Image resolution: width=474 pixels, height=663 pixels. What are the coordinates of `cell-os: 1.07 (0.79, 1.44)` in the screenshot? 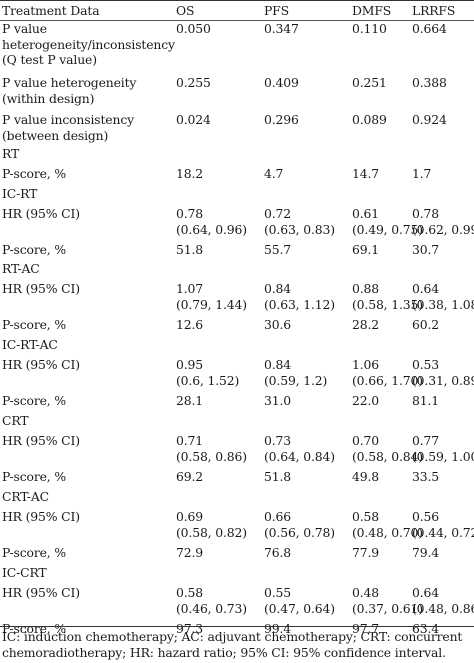 It's located at (211, 296).